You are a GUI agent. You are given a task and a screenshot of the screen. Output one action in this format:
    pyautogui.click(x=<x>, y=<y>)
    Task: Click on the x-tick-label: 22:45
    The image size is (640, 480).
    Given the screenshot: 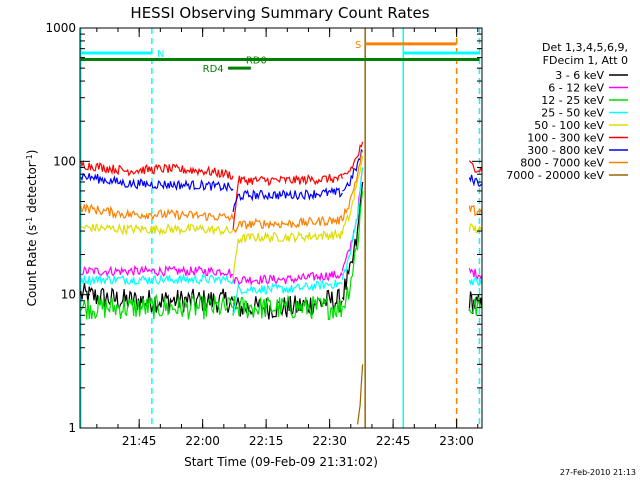 What is the action you would take?
    pyautogui.click(x=393, y=441)
    